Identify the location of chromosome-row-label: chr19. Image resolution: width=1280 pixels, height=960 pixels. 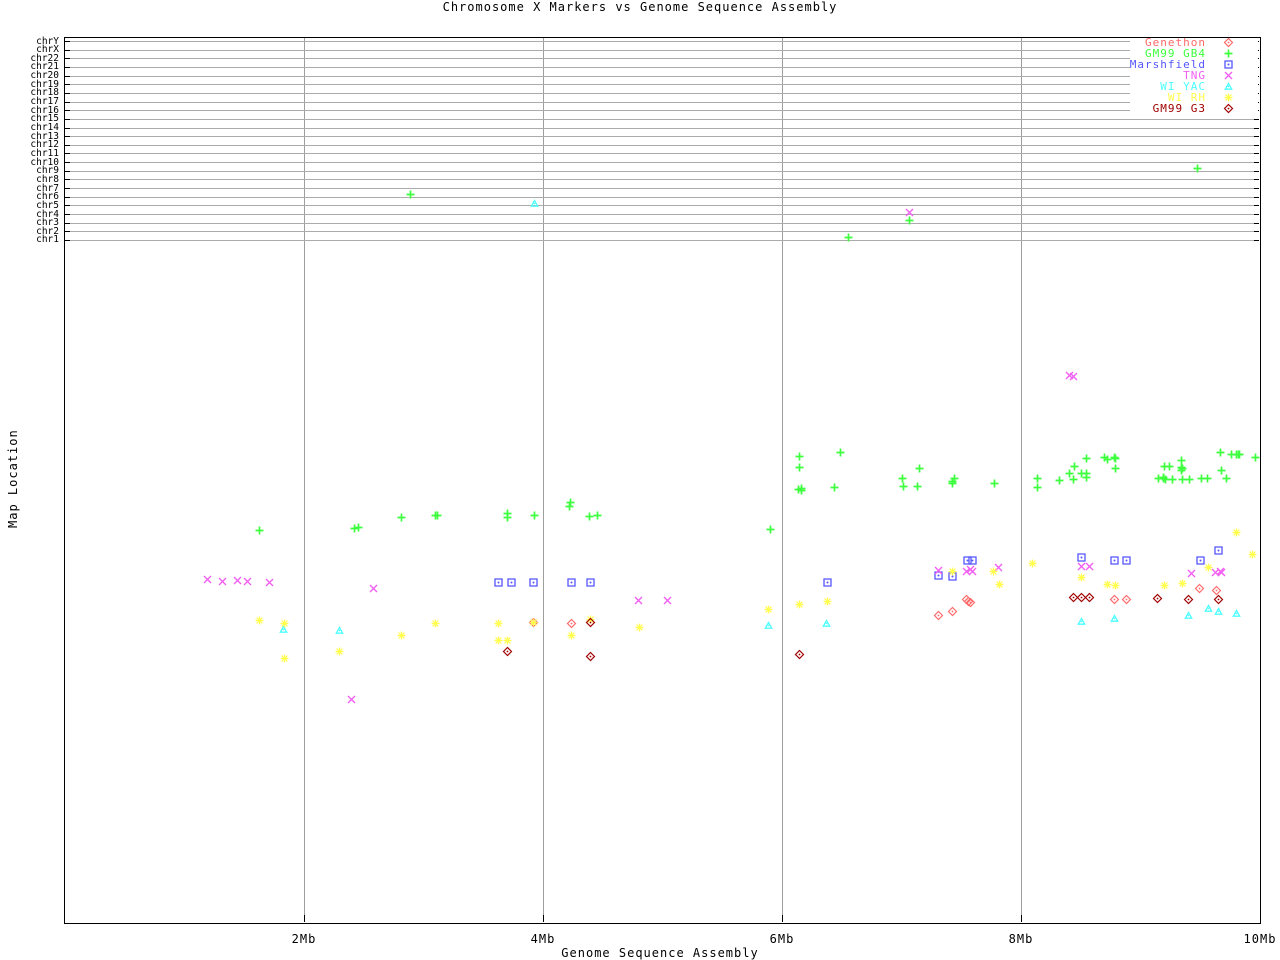
(44, 84).